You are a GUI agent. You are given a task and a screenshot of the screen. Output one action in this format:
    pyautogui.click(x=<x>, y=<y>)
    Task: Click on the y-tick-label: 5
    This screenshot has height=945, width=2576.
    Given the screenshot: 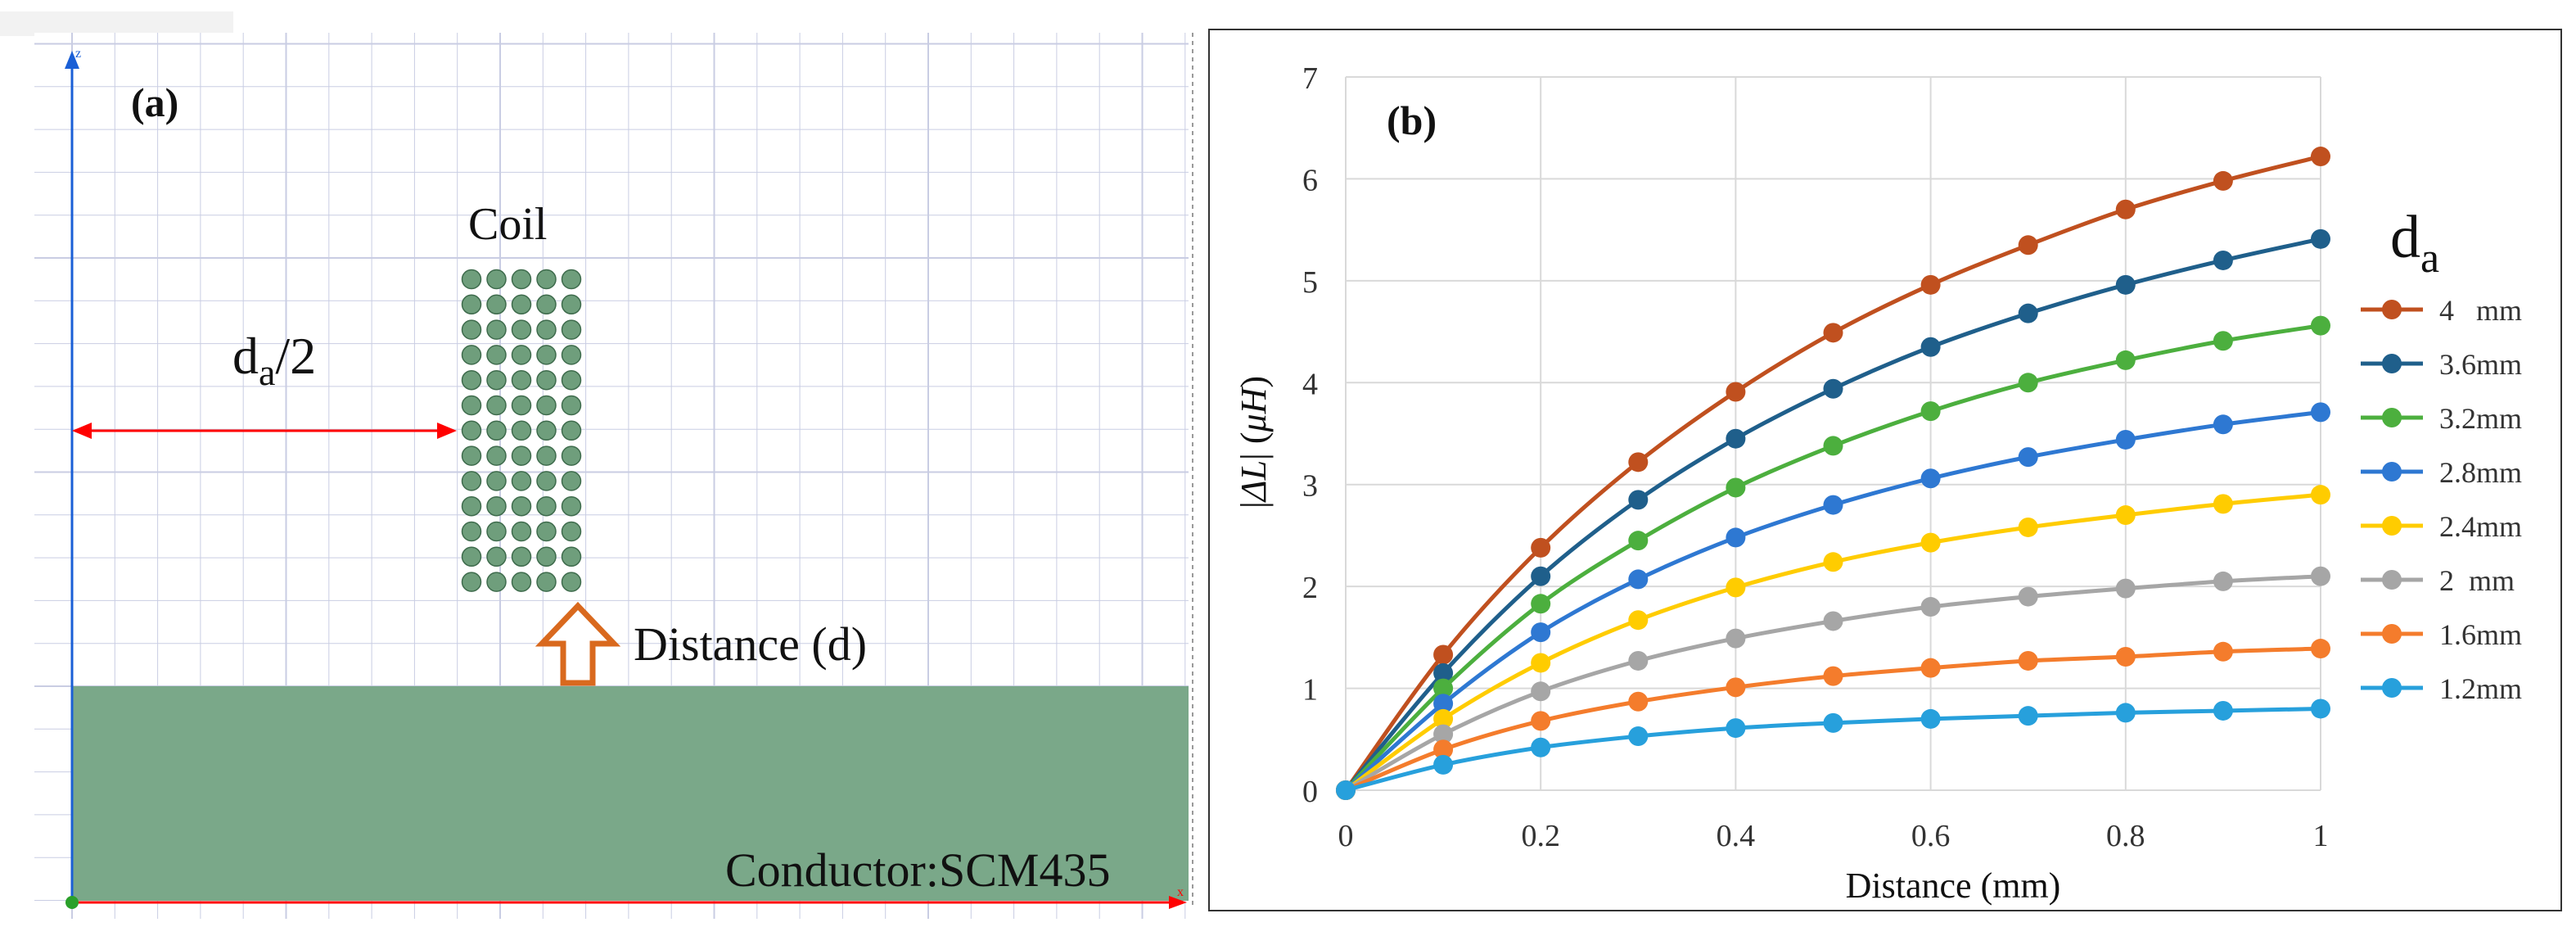 What is the action you would take?
    pyautogui.click(x=1310, y=282)
    